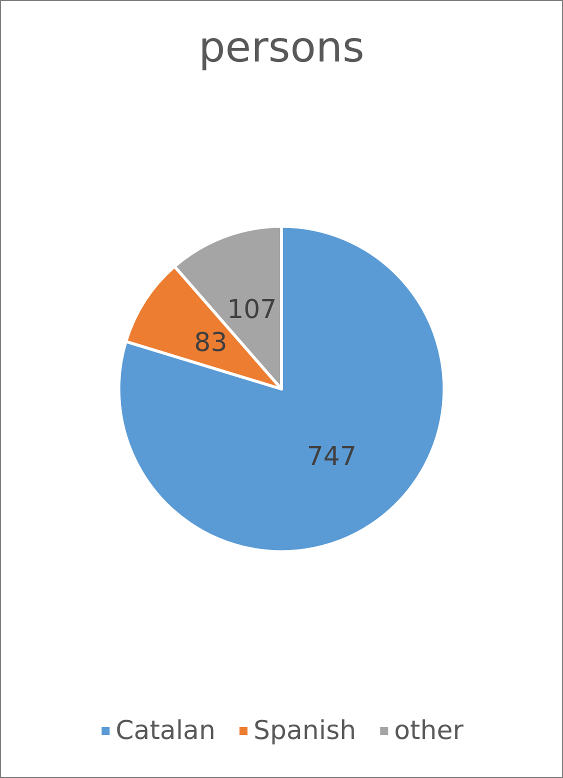  Describe the element at coordinates (166, 731) in the screenshot. I see `legend-label: Catalan` at that location.